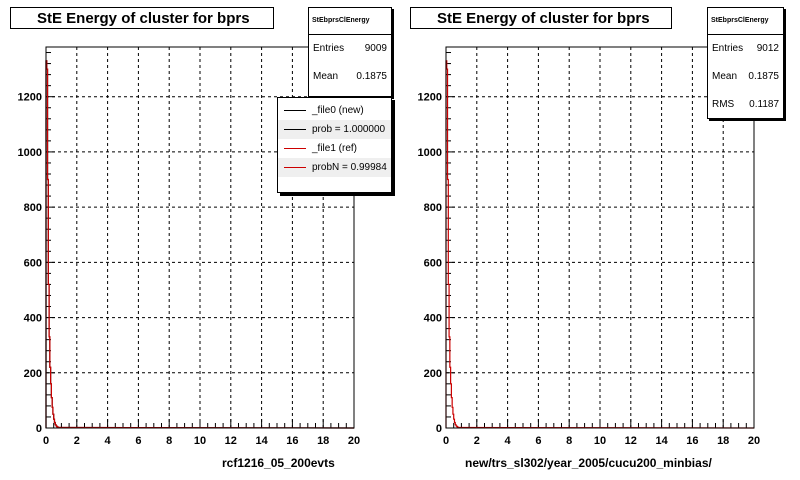 This screenshot has width=800, height=480. Describe the element at coordinates (350, 49) in the screenshot. I see `stats-row-entries: Entries 9009` at that location.